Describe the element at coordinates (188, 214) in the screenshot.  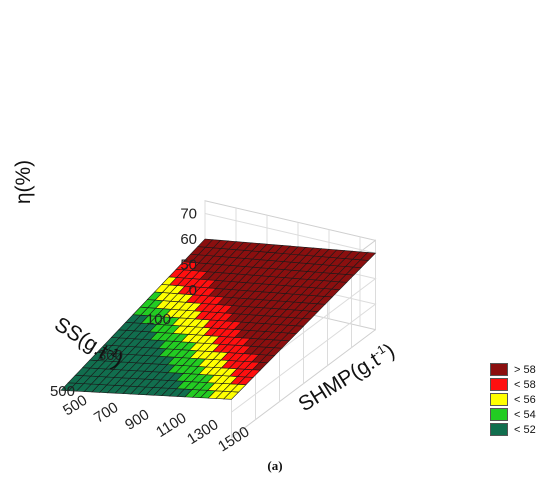
I see `z-tick-label: 70` at that location.